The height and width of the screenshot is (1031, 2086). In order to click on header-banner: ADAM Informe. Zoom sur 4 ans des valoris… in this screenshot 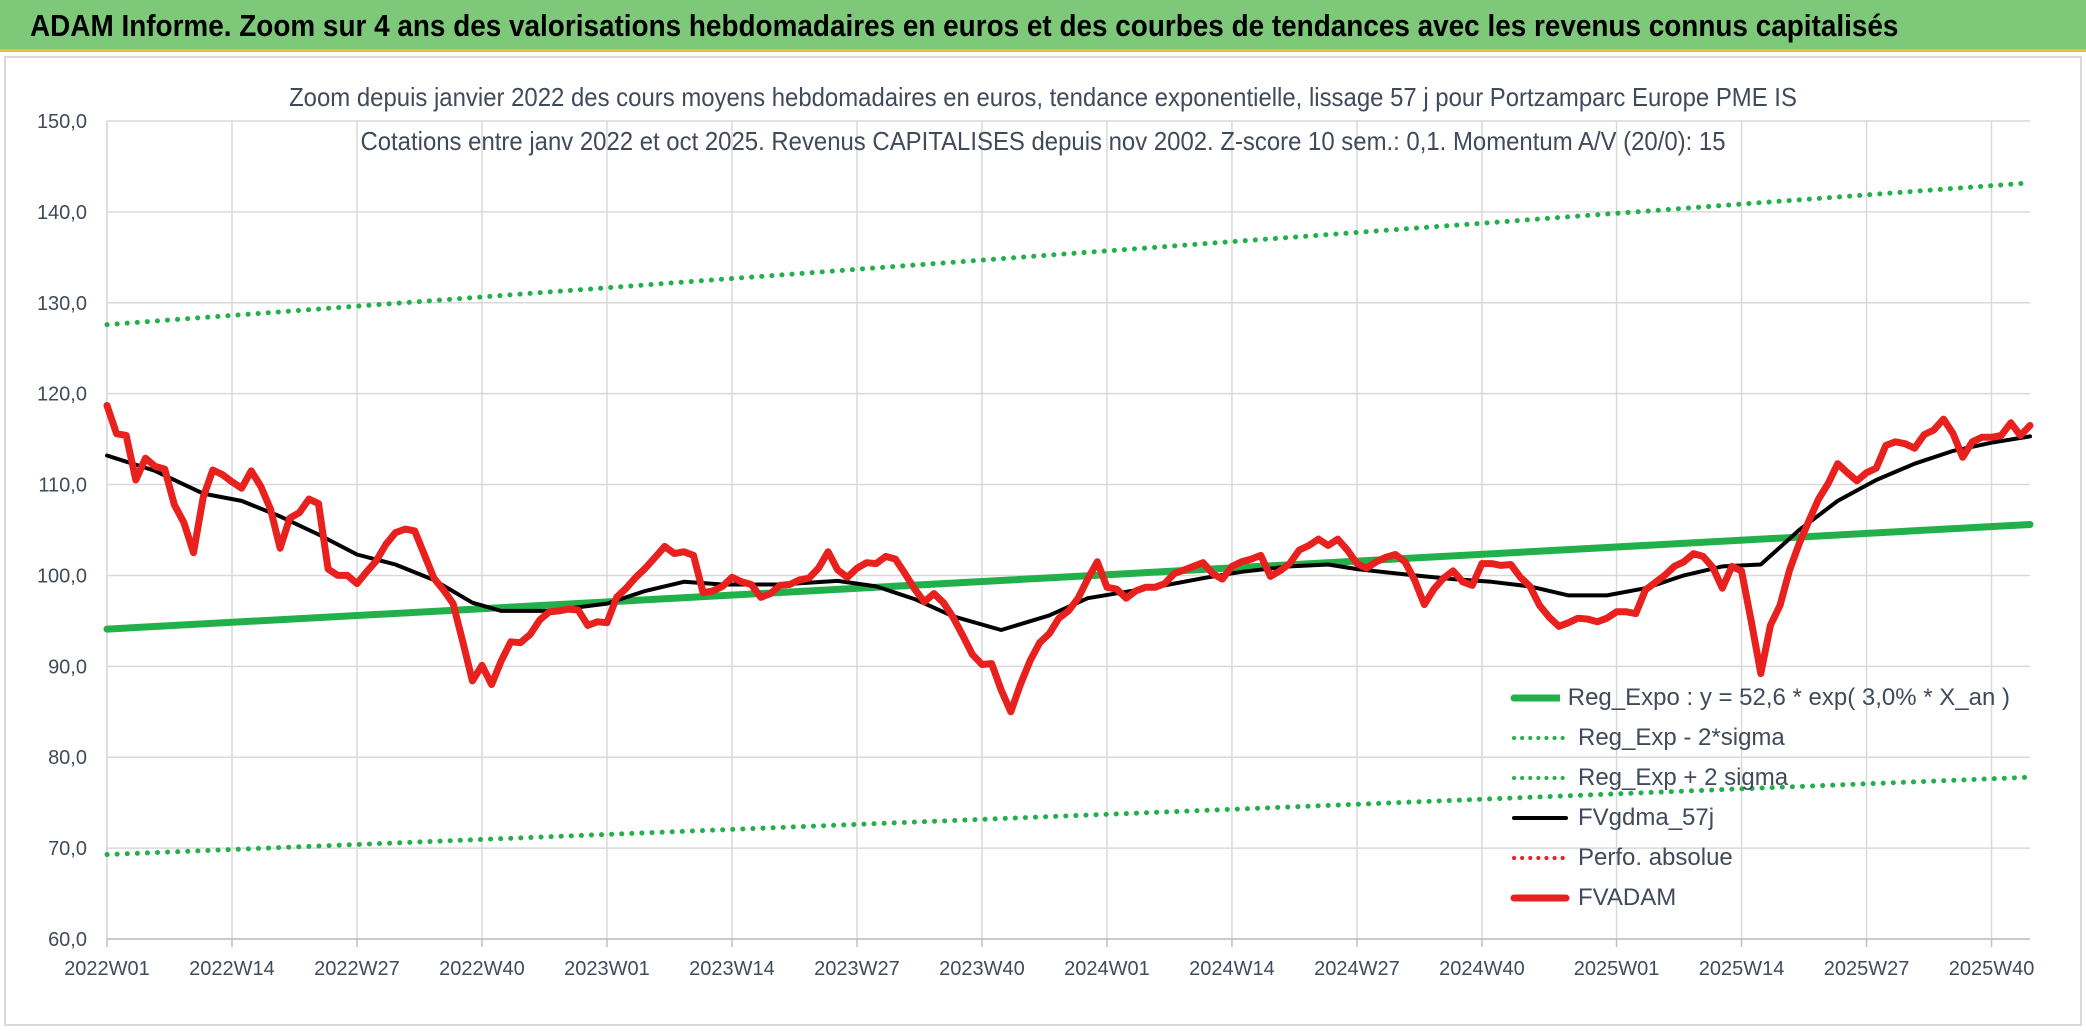, I will do `click(1043, 26)`.